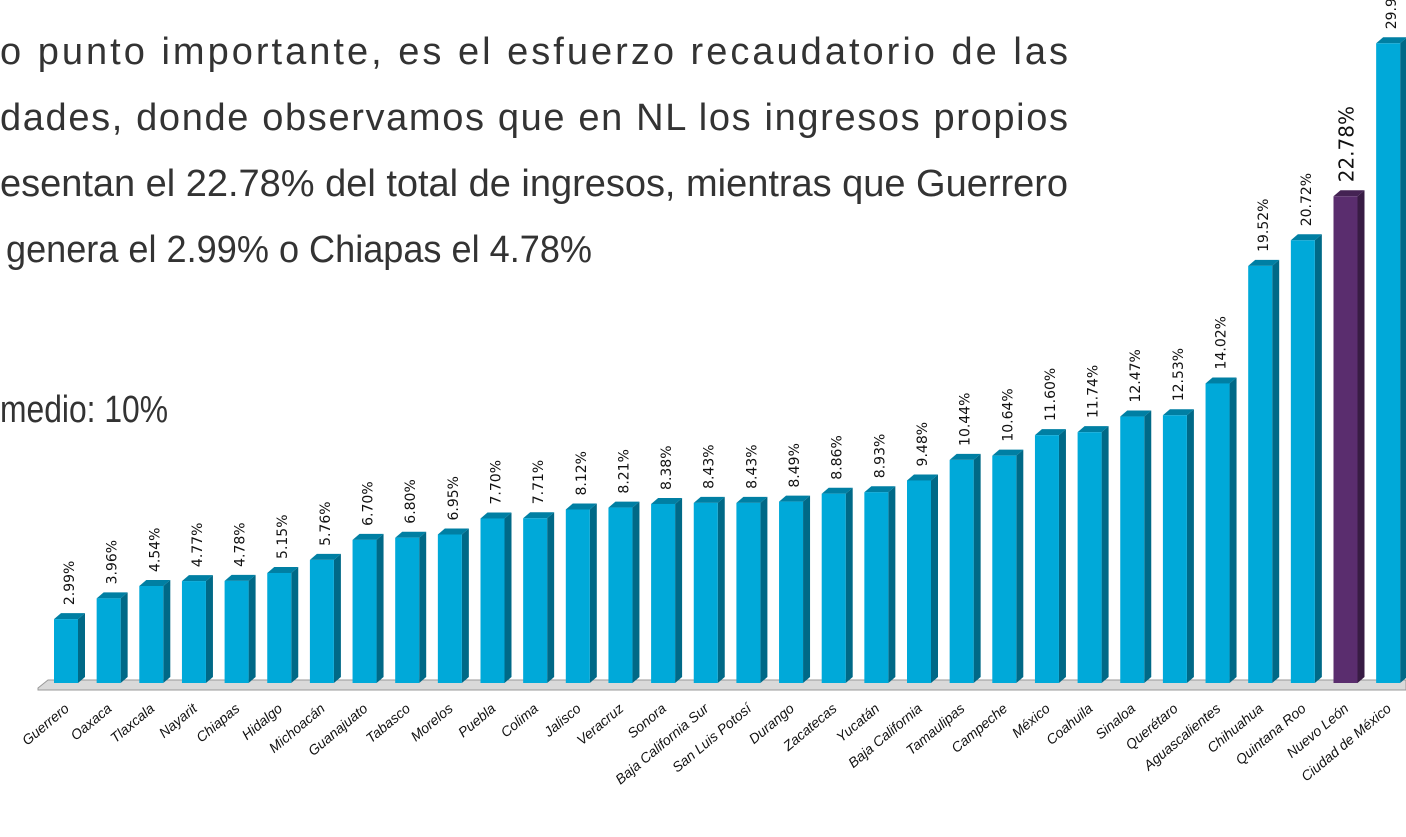 This screenshot has height=837, width=1406. What do you see at coordinates (198, 545) in the screenshot?
I see `data-label: 4.77%` at bounding box center [198, 545].